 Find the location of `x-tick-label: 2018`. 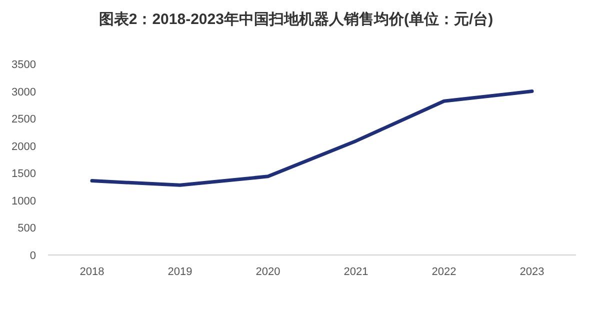

x-tick-label: 2018 is located at coordinates (92, 272).